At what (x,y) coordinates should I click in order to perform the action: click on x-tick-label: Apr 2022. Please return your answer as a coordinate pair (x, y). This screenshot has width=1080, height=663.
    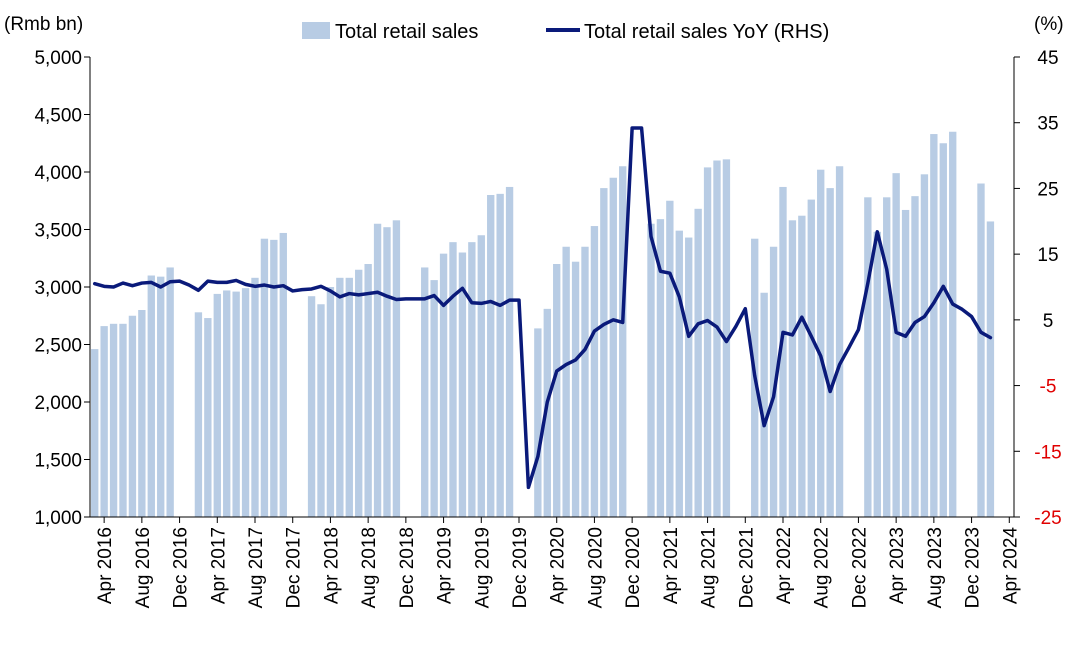
    Looking at the image, I should click on (784, 565).